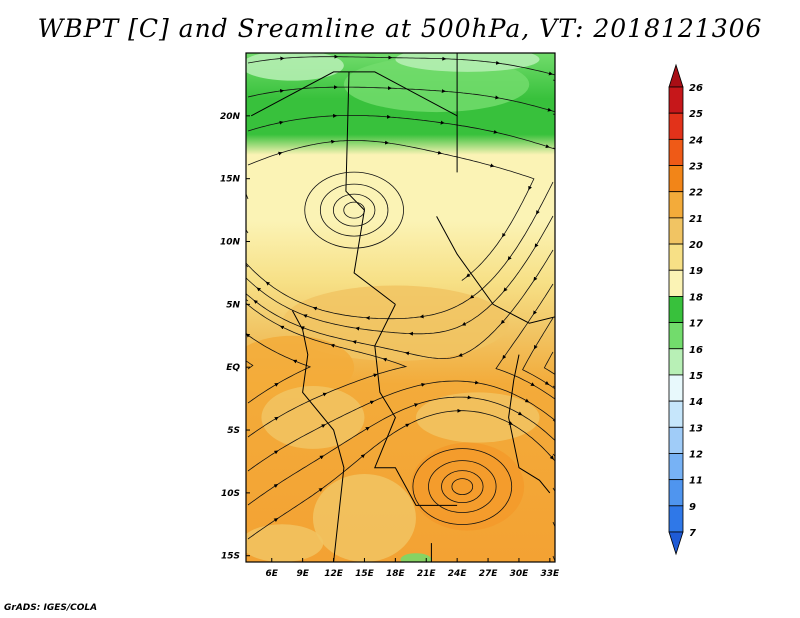 The image size is (800, 618). What do you see at coordinates (696, 324) in the screenshot?
I see `colorbar-label: 17` at bounding box center [696, 324].